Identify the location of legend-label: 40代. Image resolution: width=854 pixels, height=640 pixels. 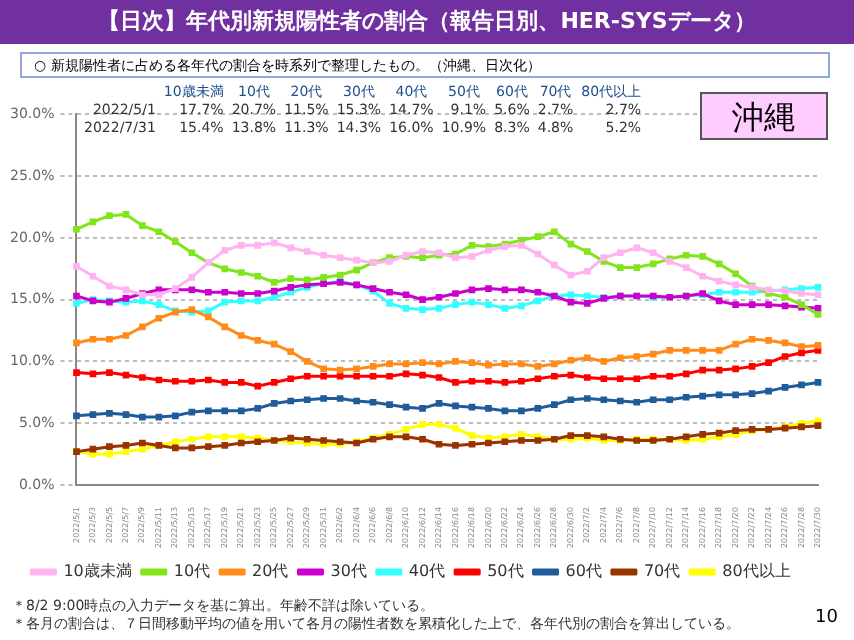
(427, 571).